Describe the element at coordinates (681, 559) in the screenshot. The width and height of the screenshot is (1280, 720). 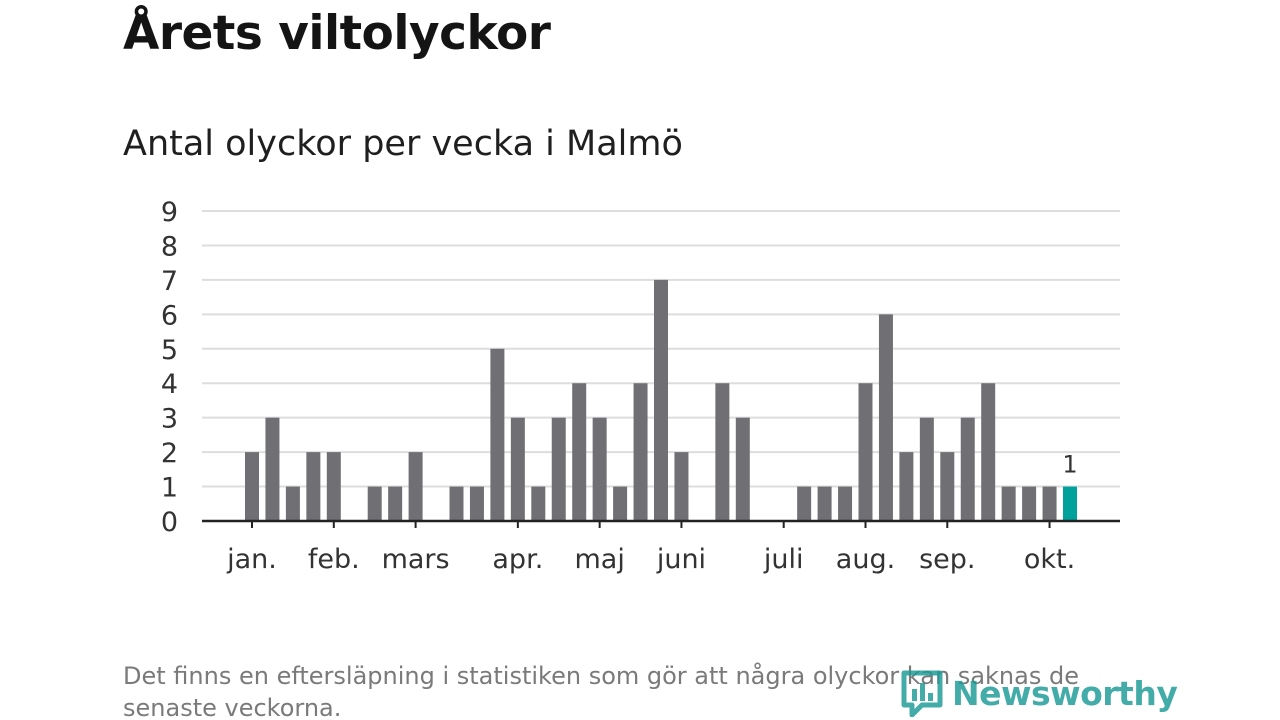
I see `x-tick-label: juni` at that location.